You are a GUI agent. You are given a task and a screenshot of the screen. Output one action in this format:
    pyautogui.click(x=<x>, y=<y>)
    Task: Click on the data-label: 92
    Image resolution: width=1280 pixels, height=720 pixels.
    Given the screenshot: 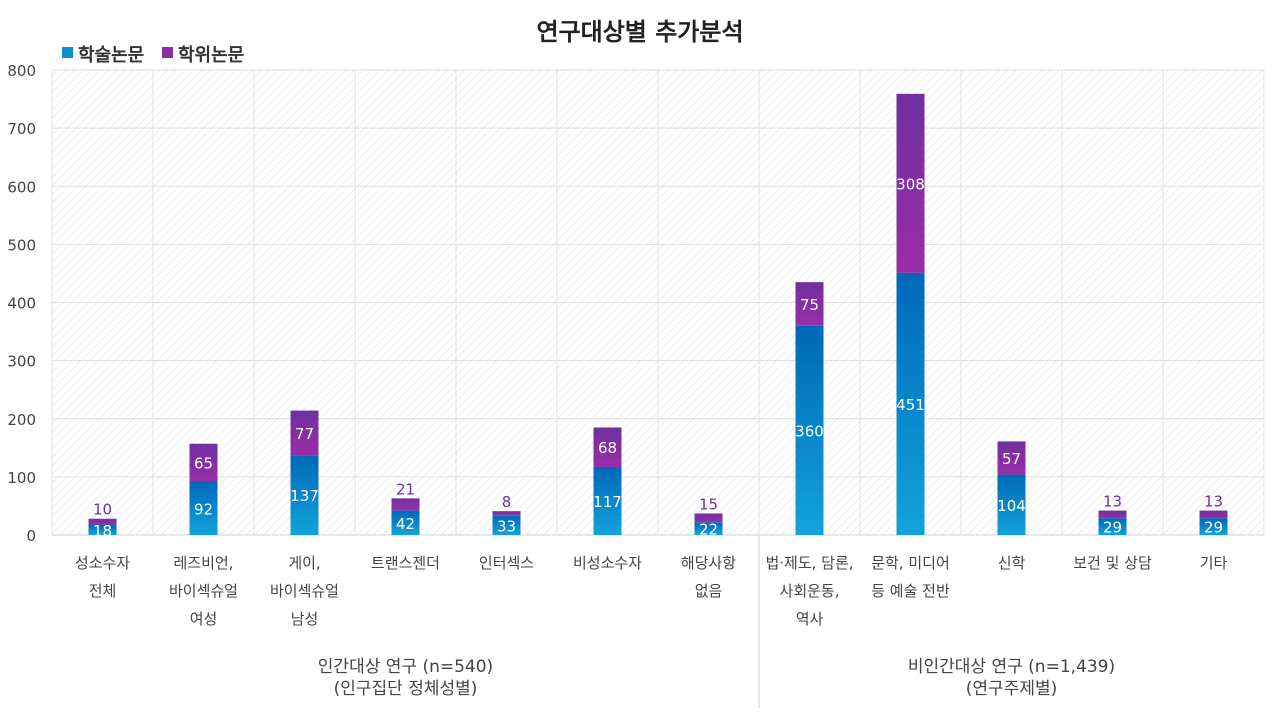 What is the action you would take?
    pyautogui.click(x=203, y=509)
    